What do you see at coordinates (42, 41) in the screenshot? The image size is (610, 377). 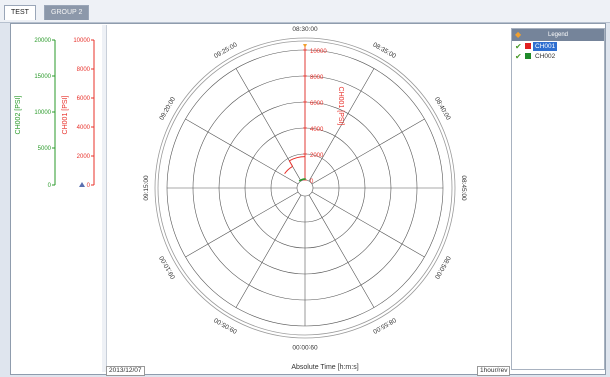 I see `ch002-tick-label: 20000` at bounding box center [42, 41].